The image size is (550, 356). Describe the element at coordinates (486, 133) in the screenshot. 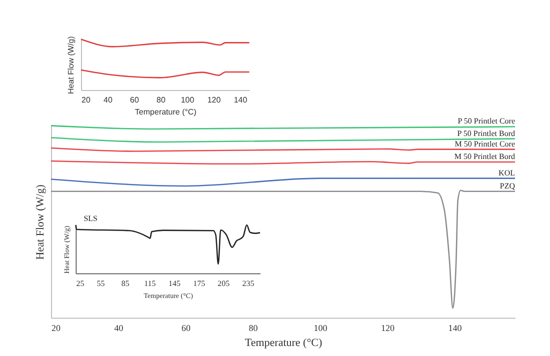

I see `series-label: P 50 Printlet Bord` at that location.